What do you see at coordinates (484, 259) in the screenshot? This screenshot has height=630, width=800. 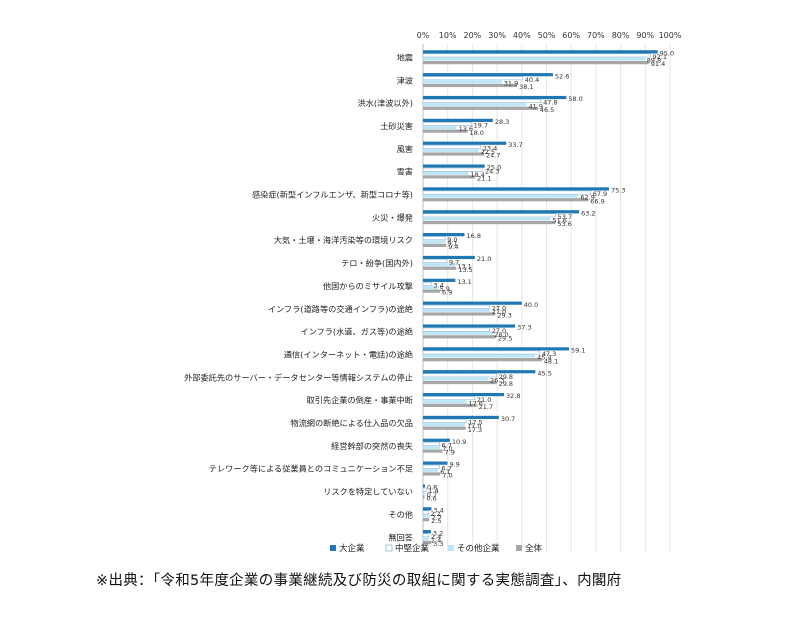 I see `data-label: 21.0` at bounding box center [484, 259].